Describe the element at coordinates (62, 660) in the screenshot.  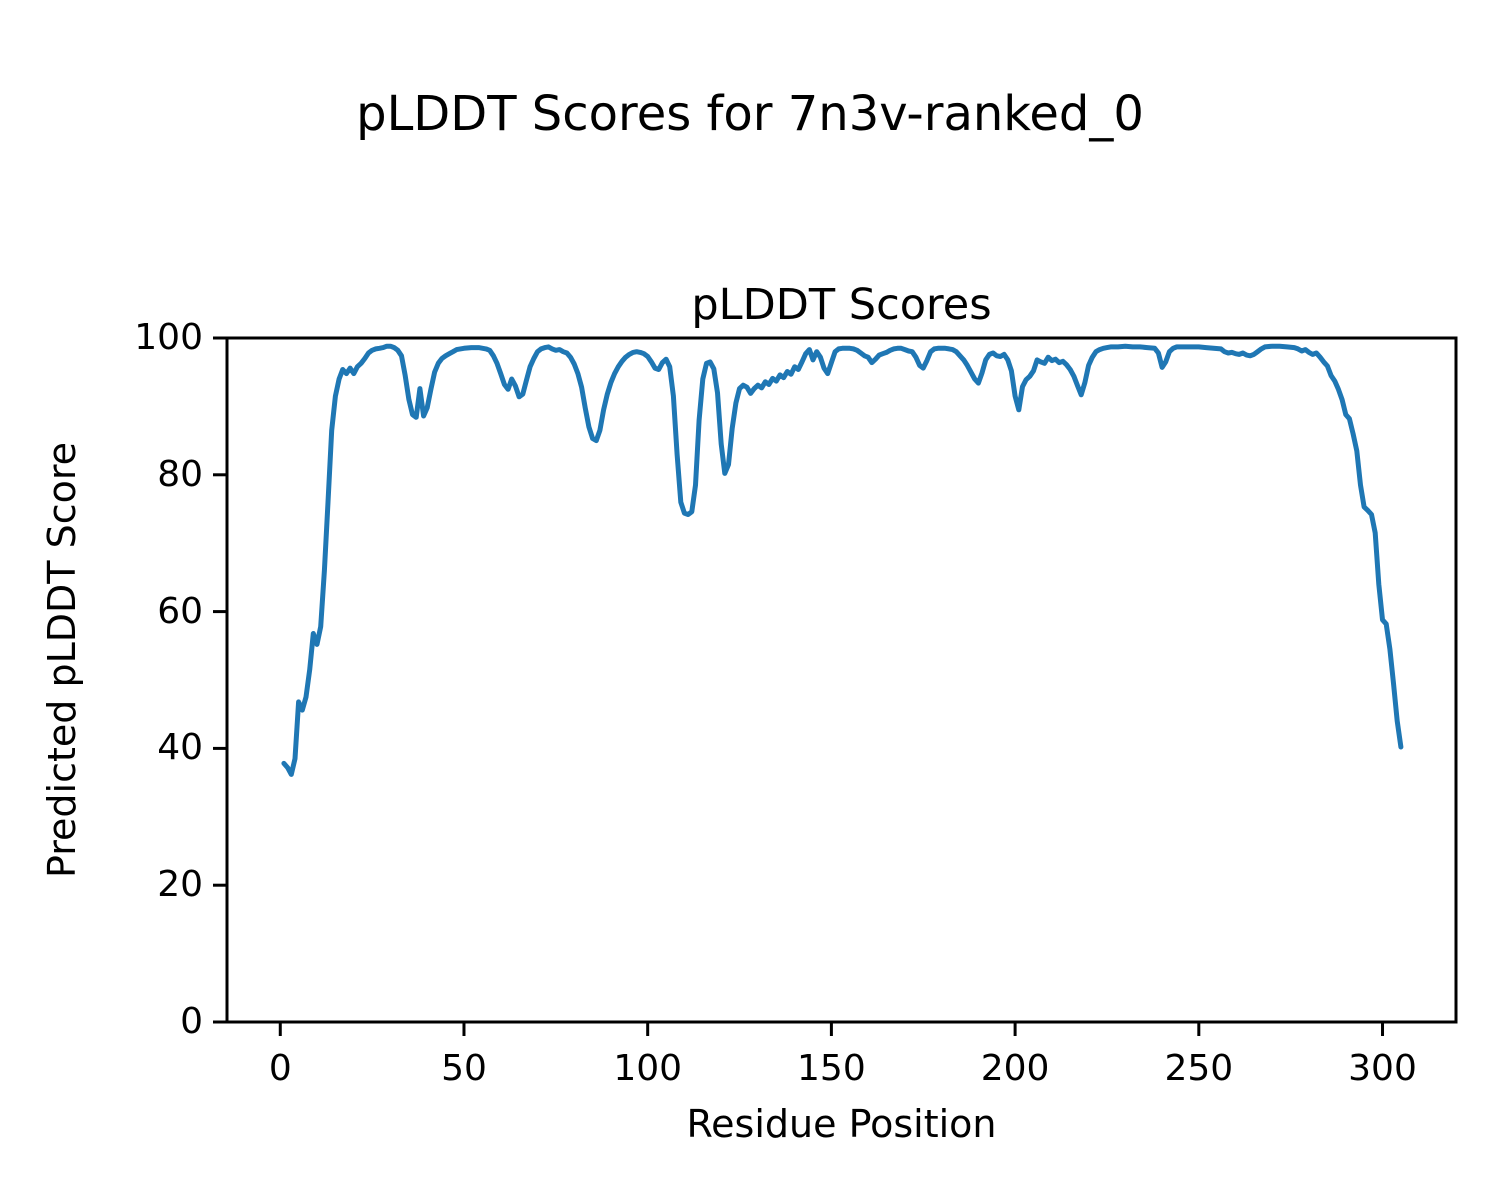
I see `y-axis-label: Predicted pLDDT Score` at that location.